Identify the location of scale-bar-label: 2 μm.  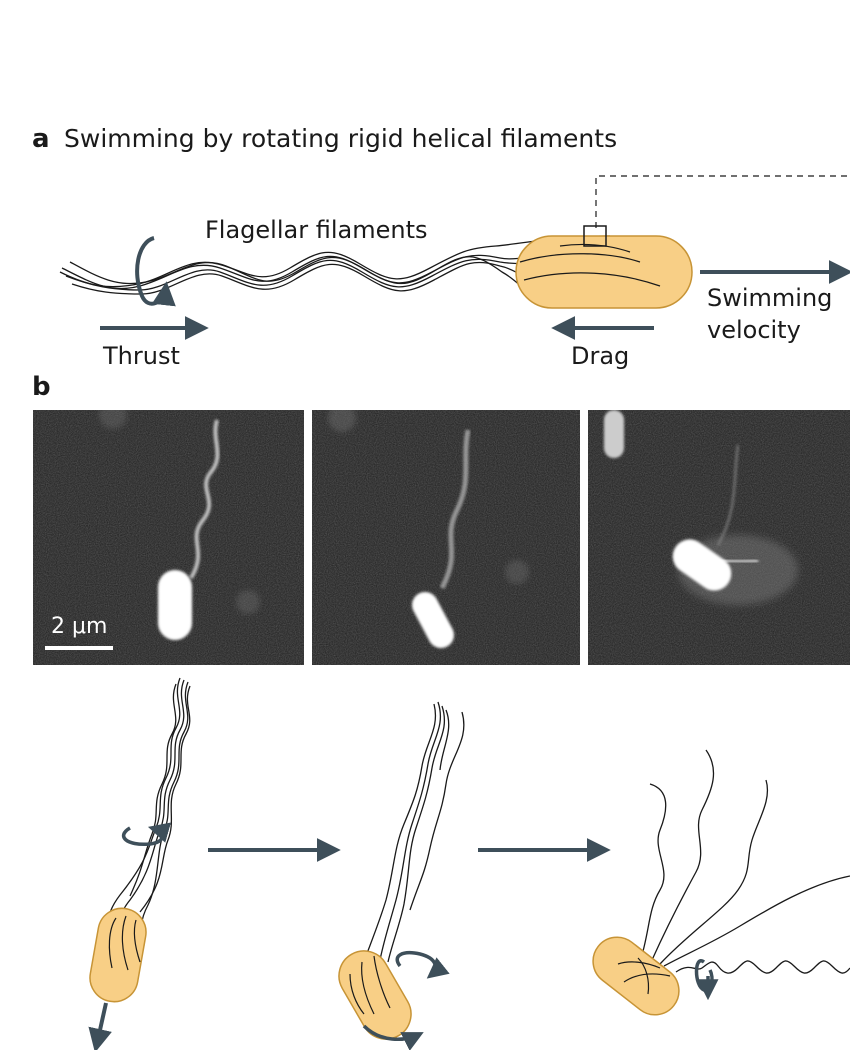
(79, 626).